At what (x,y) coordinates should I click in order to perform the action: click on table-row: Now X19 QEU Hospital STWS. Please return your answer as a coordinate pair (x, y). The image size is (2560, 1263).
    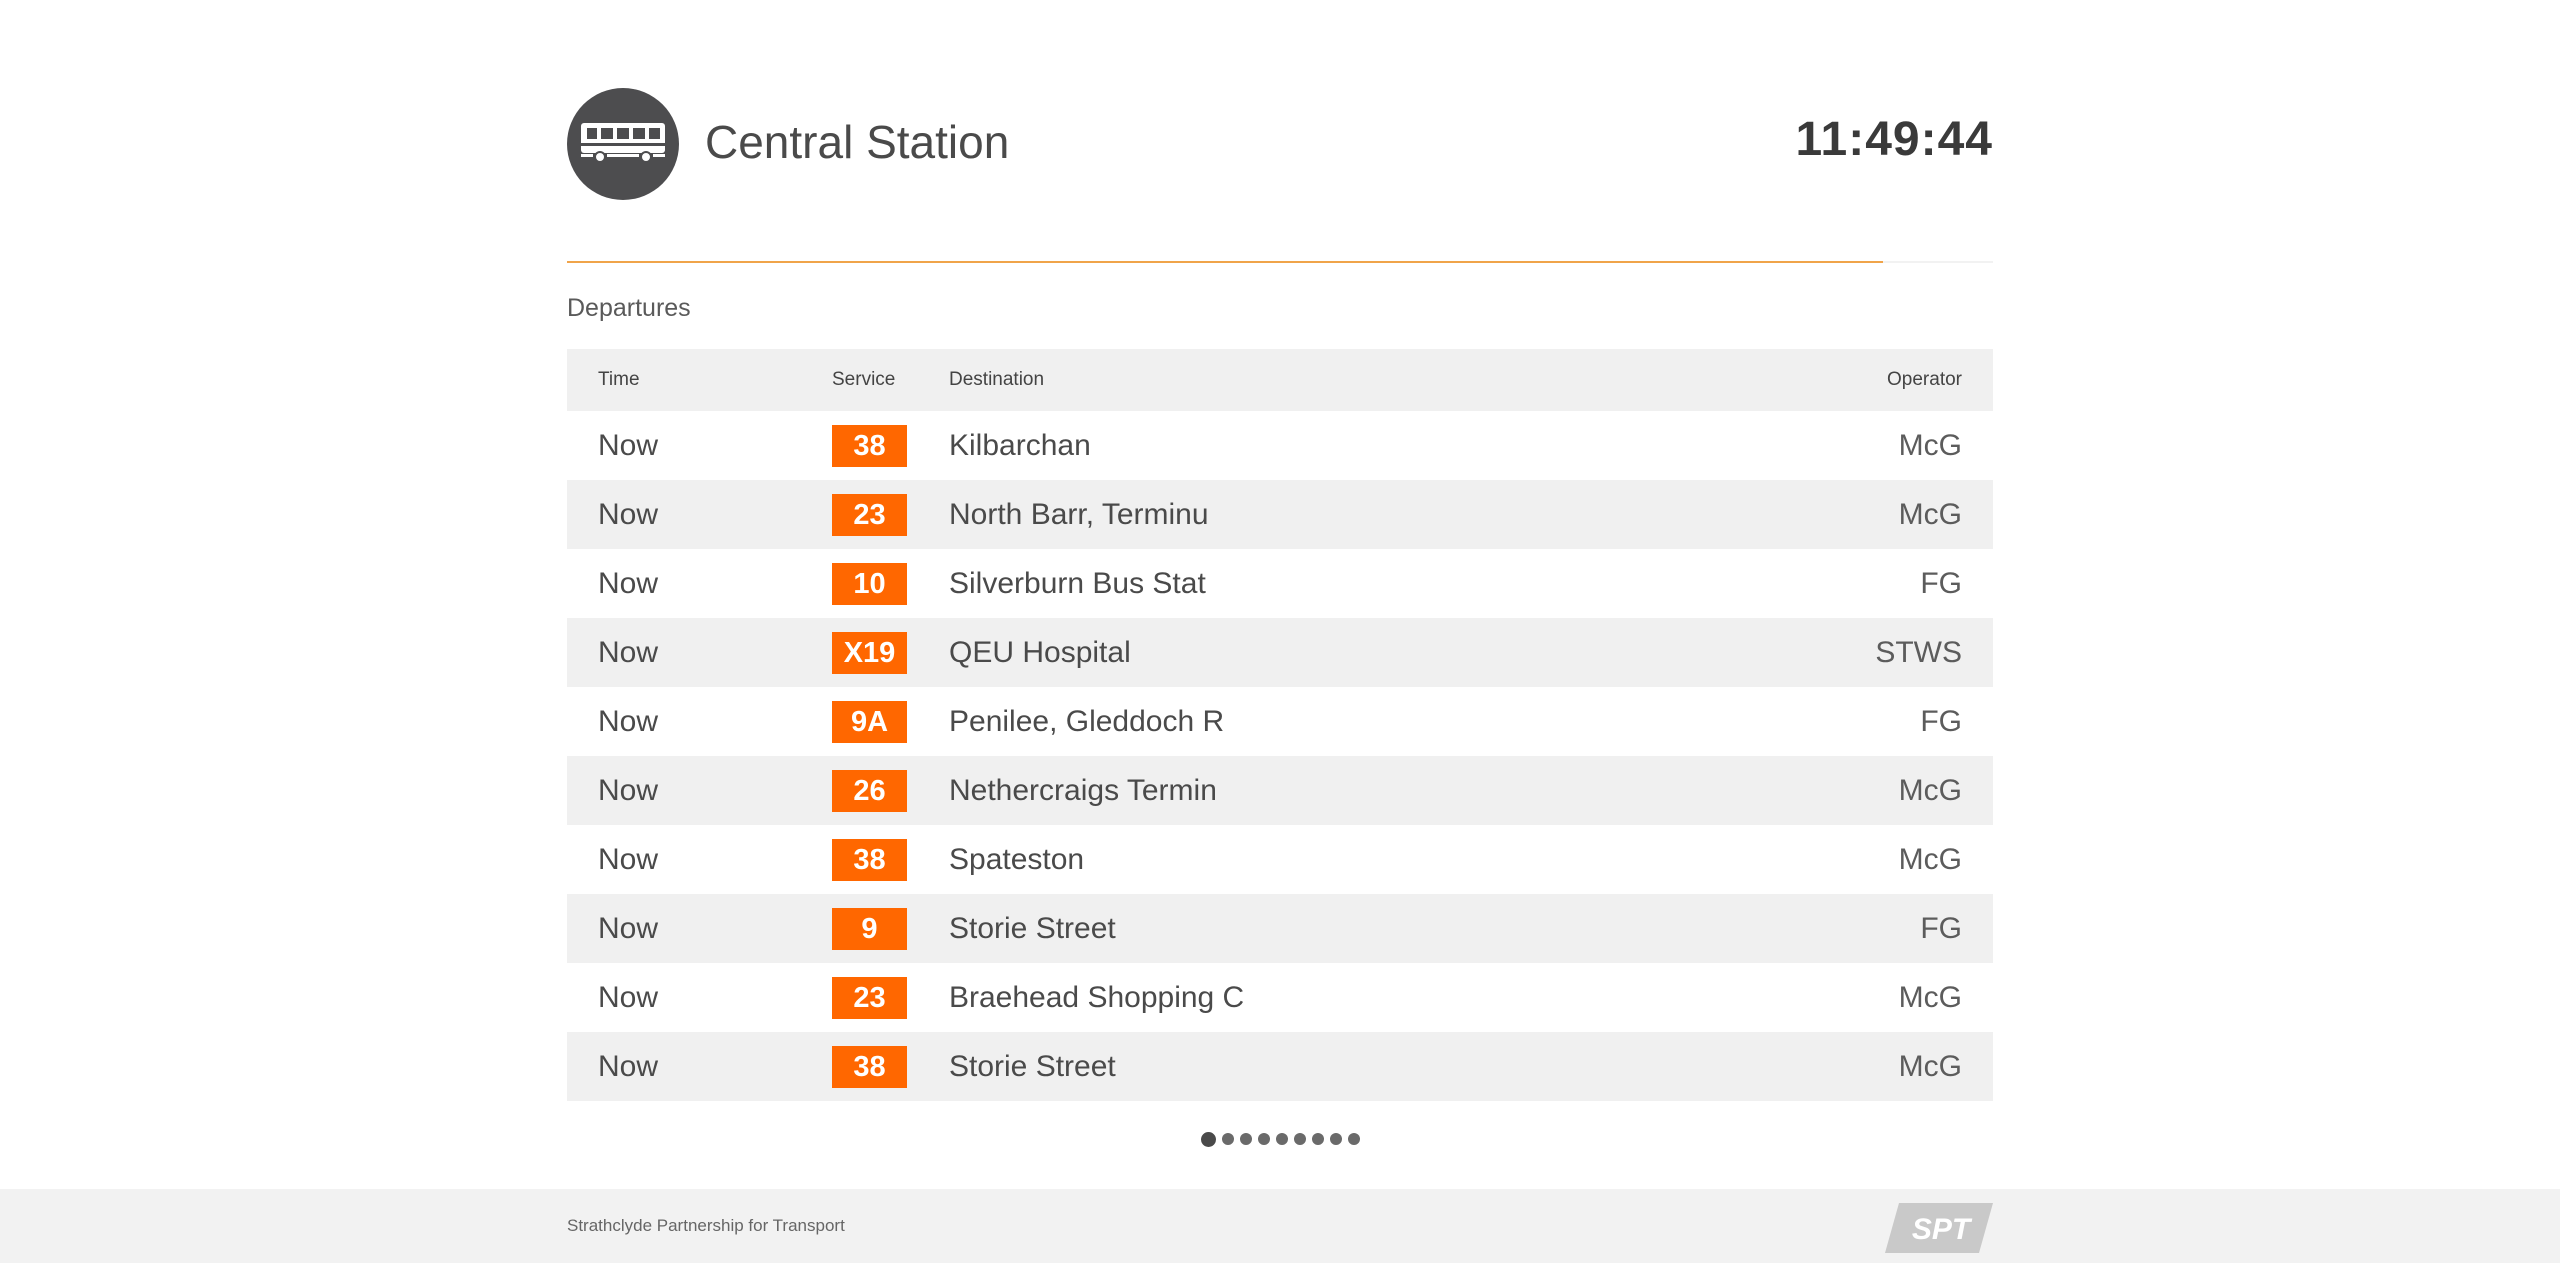
    Looking at the image, I should click on (1280, 652).